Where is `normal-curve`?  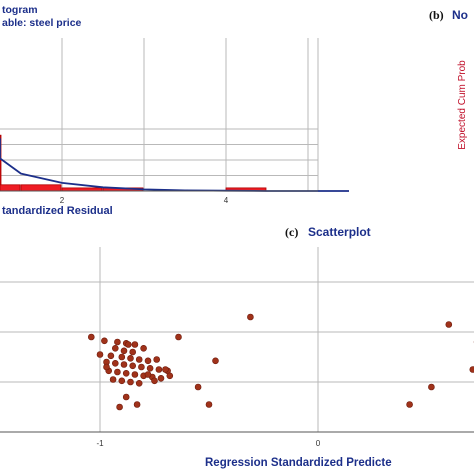
normal-curve is located at coordinates (174, 165).